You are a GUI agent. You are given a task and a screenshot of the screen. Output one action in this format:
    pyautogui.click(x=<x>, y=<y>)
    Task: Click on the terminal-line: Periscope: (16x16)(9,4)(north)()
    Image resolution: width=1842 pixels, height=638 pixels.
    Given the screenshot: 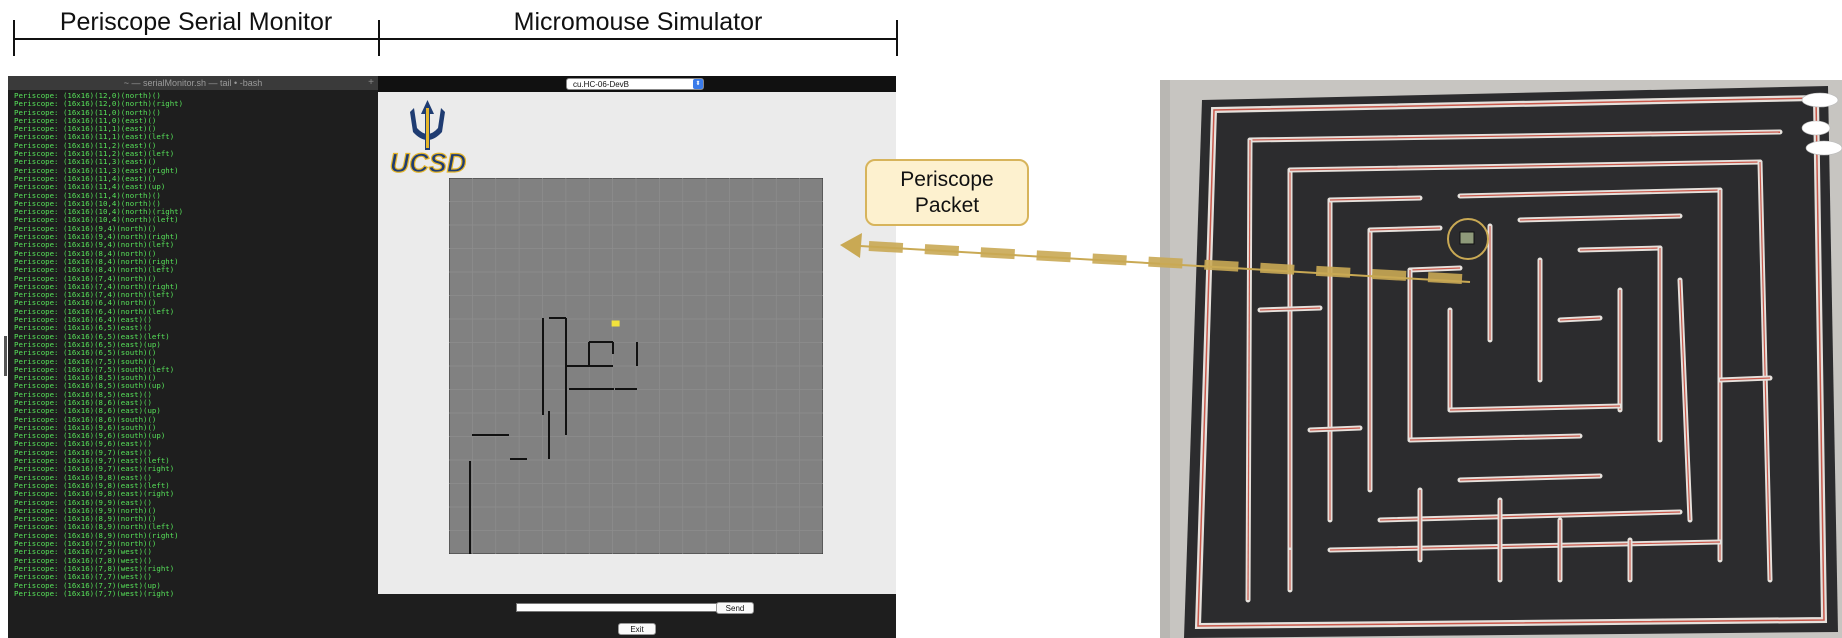 What is the action you would take?
    pyautogui.click(x=85, y=228)
    